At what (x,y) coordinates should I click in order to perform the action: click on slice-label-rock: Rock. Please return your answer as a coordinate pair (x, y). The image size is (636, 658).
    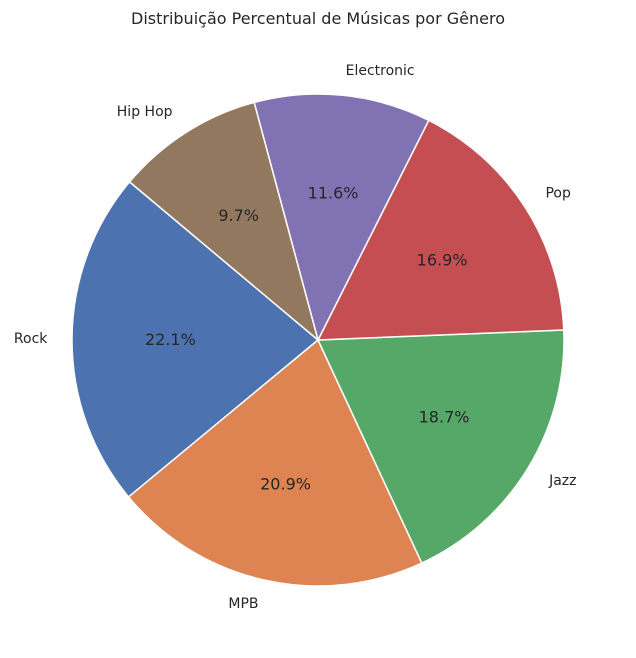
    Looking at the image, I should click on (31, 339).